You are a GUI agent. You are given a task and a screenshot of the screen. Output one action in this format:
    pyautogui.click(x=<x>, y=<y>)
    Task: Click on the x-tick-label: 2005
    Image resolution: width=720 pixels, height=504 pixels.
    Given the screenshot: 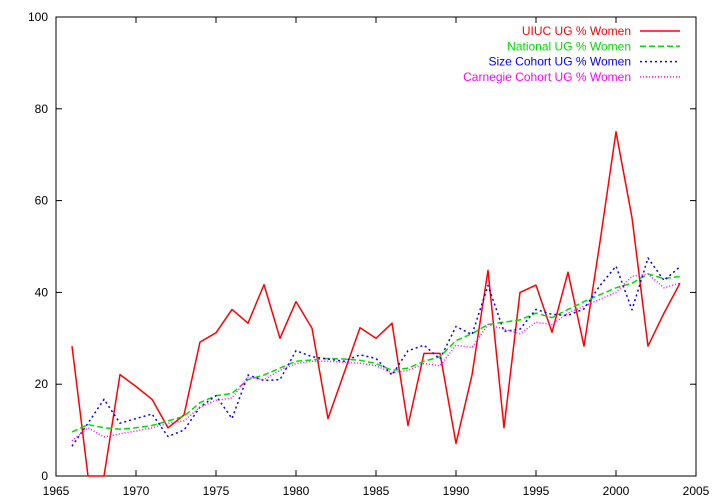 What is the action you would take?
    pyautogui.click(x=696, y=491)
    